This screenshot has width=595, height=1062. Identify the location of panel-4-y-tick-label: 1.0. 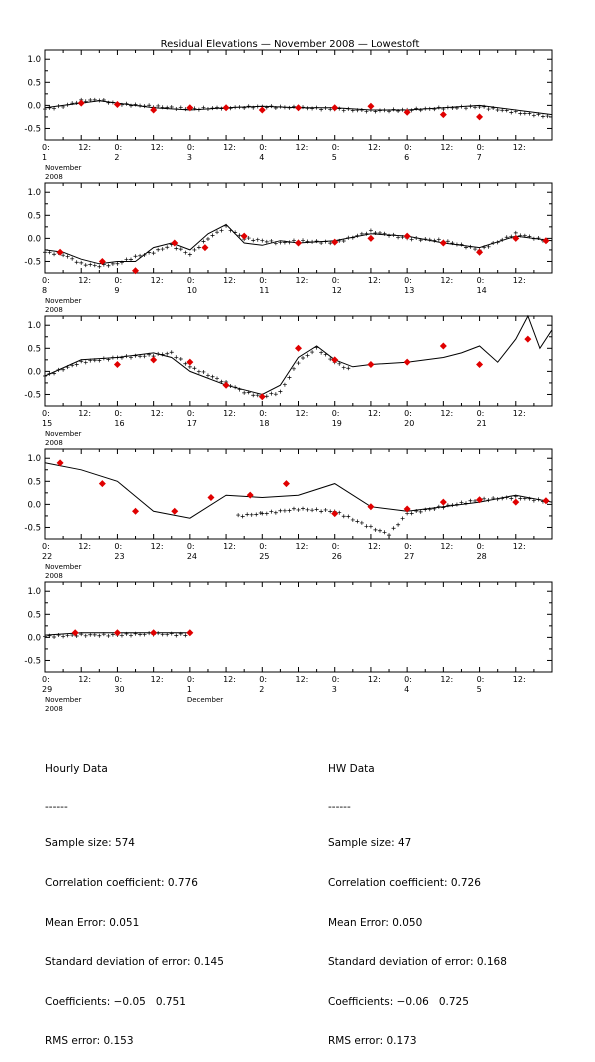
(34, 459).